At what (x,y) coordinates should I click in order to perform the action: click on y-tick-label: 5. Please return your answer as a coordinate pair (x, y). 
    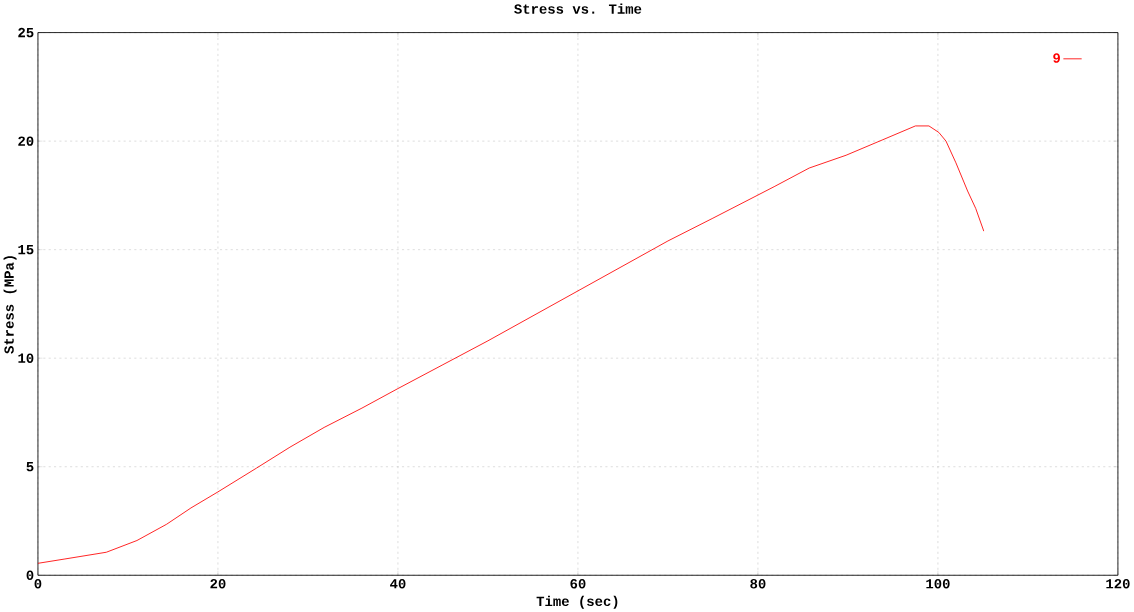
    Looking at the image, I should click on (30, 466).